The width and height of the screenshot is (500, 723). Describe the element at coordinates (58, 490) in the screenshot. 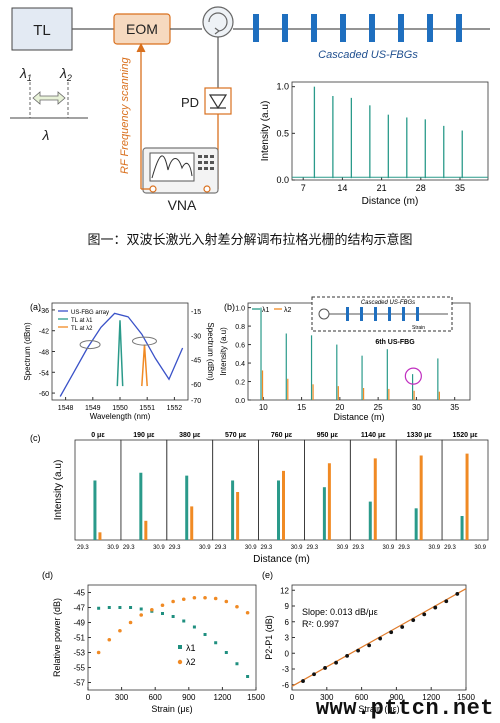

I see `y-axis-label: Intensity (a.u)` at that location.